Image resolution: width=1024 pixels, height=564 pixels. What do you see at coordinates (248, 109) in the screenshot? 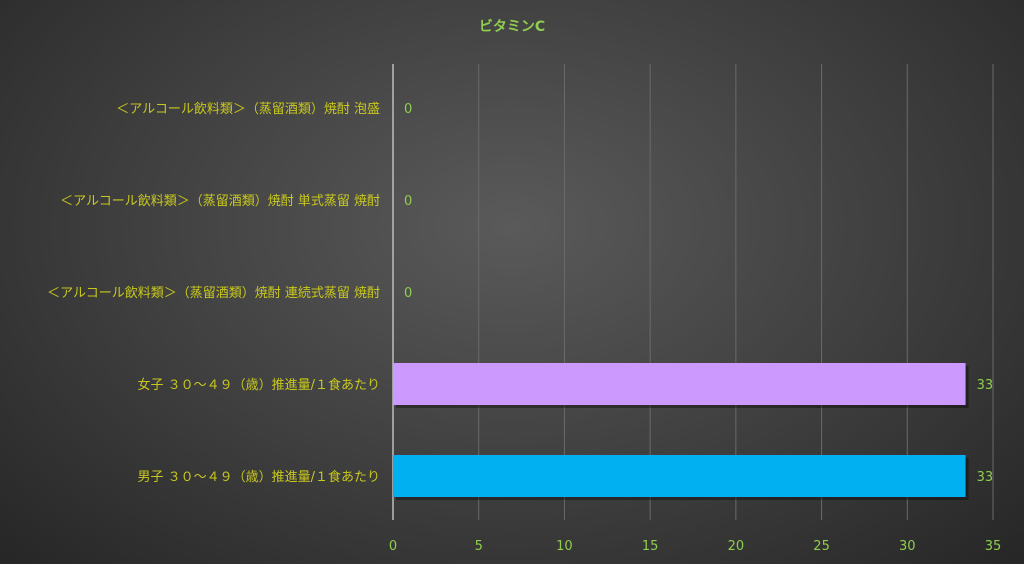
I see `category-label: ＜アルコール飲料類＞（蒸留酒類）焼酎 泡盛` at bounding box center [248, 109].